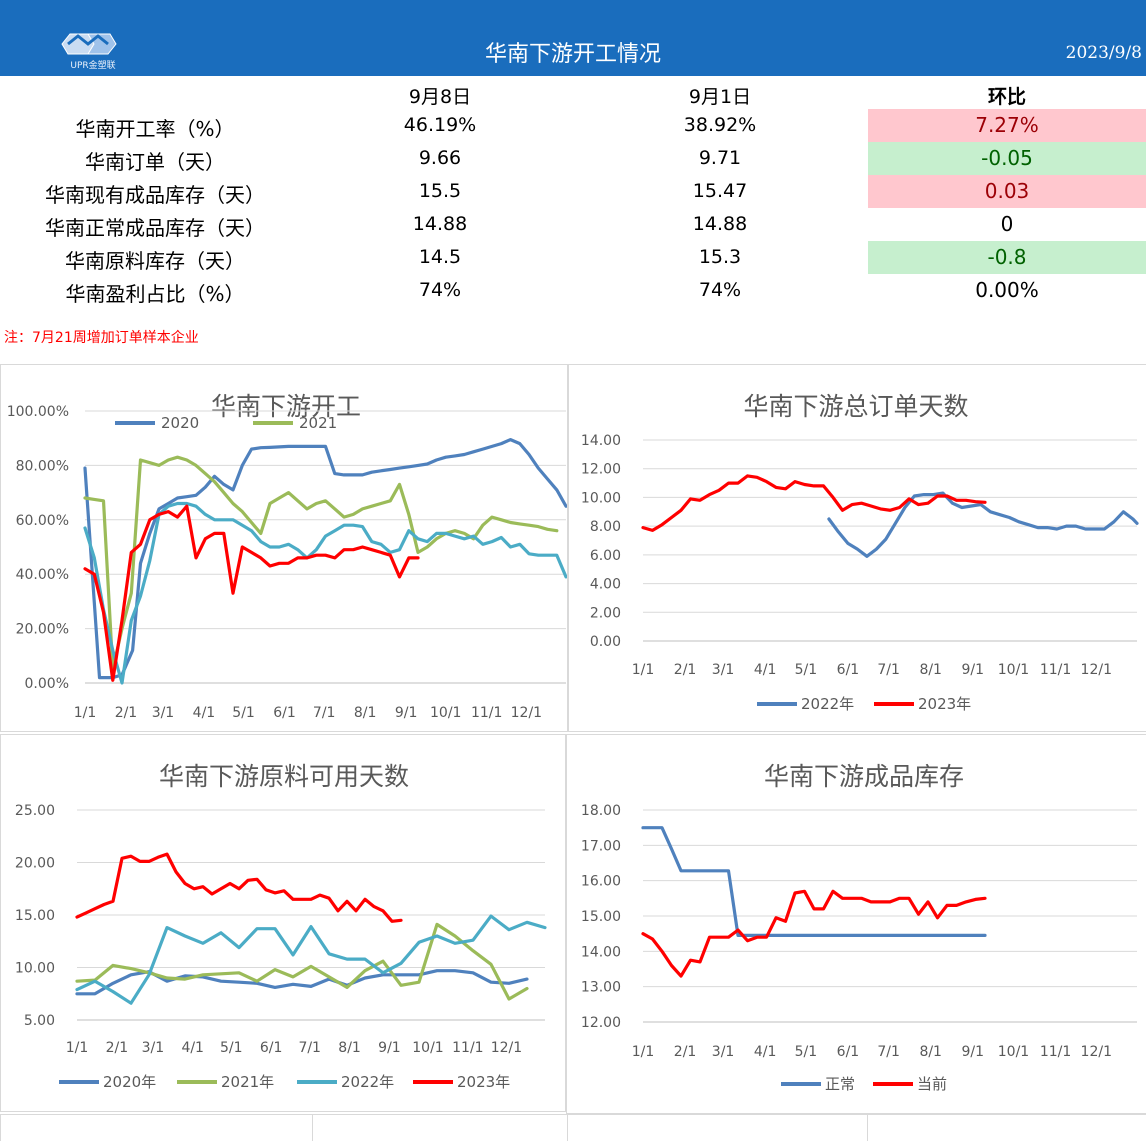 Image resolution: width=1146 pixels, height=1141 pixels. I want to click on chart-title: 华南下游开工, so click(286, 406).